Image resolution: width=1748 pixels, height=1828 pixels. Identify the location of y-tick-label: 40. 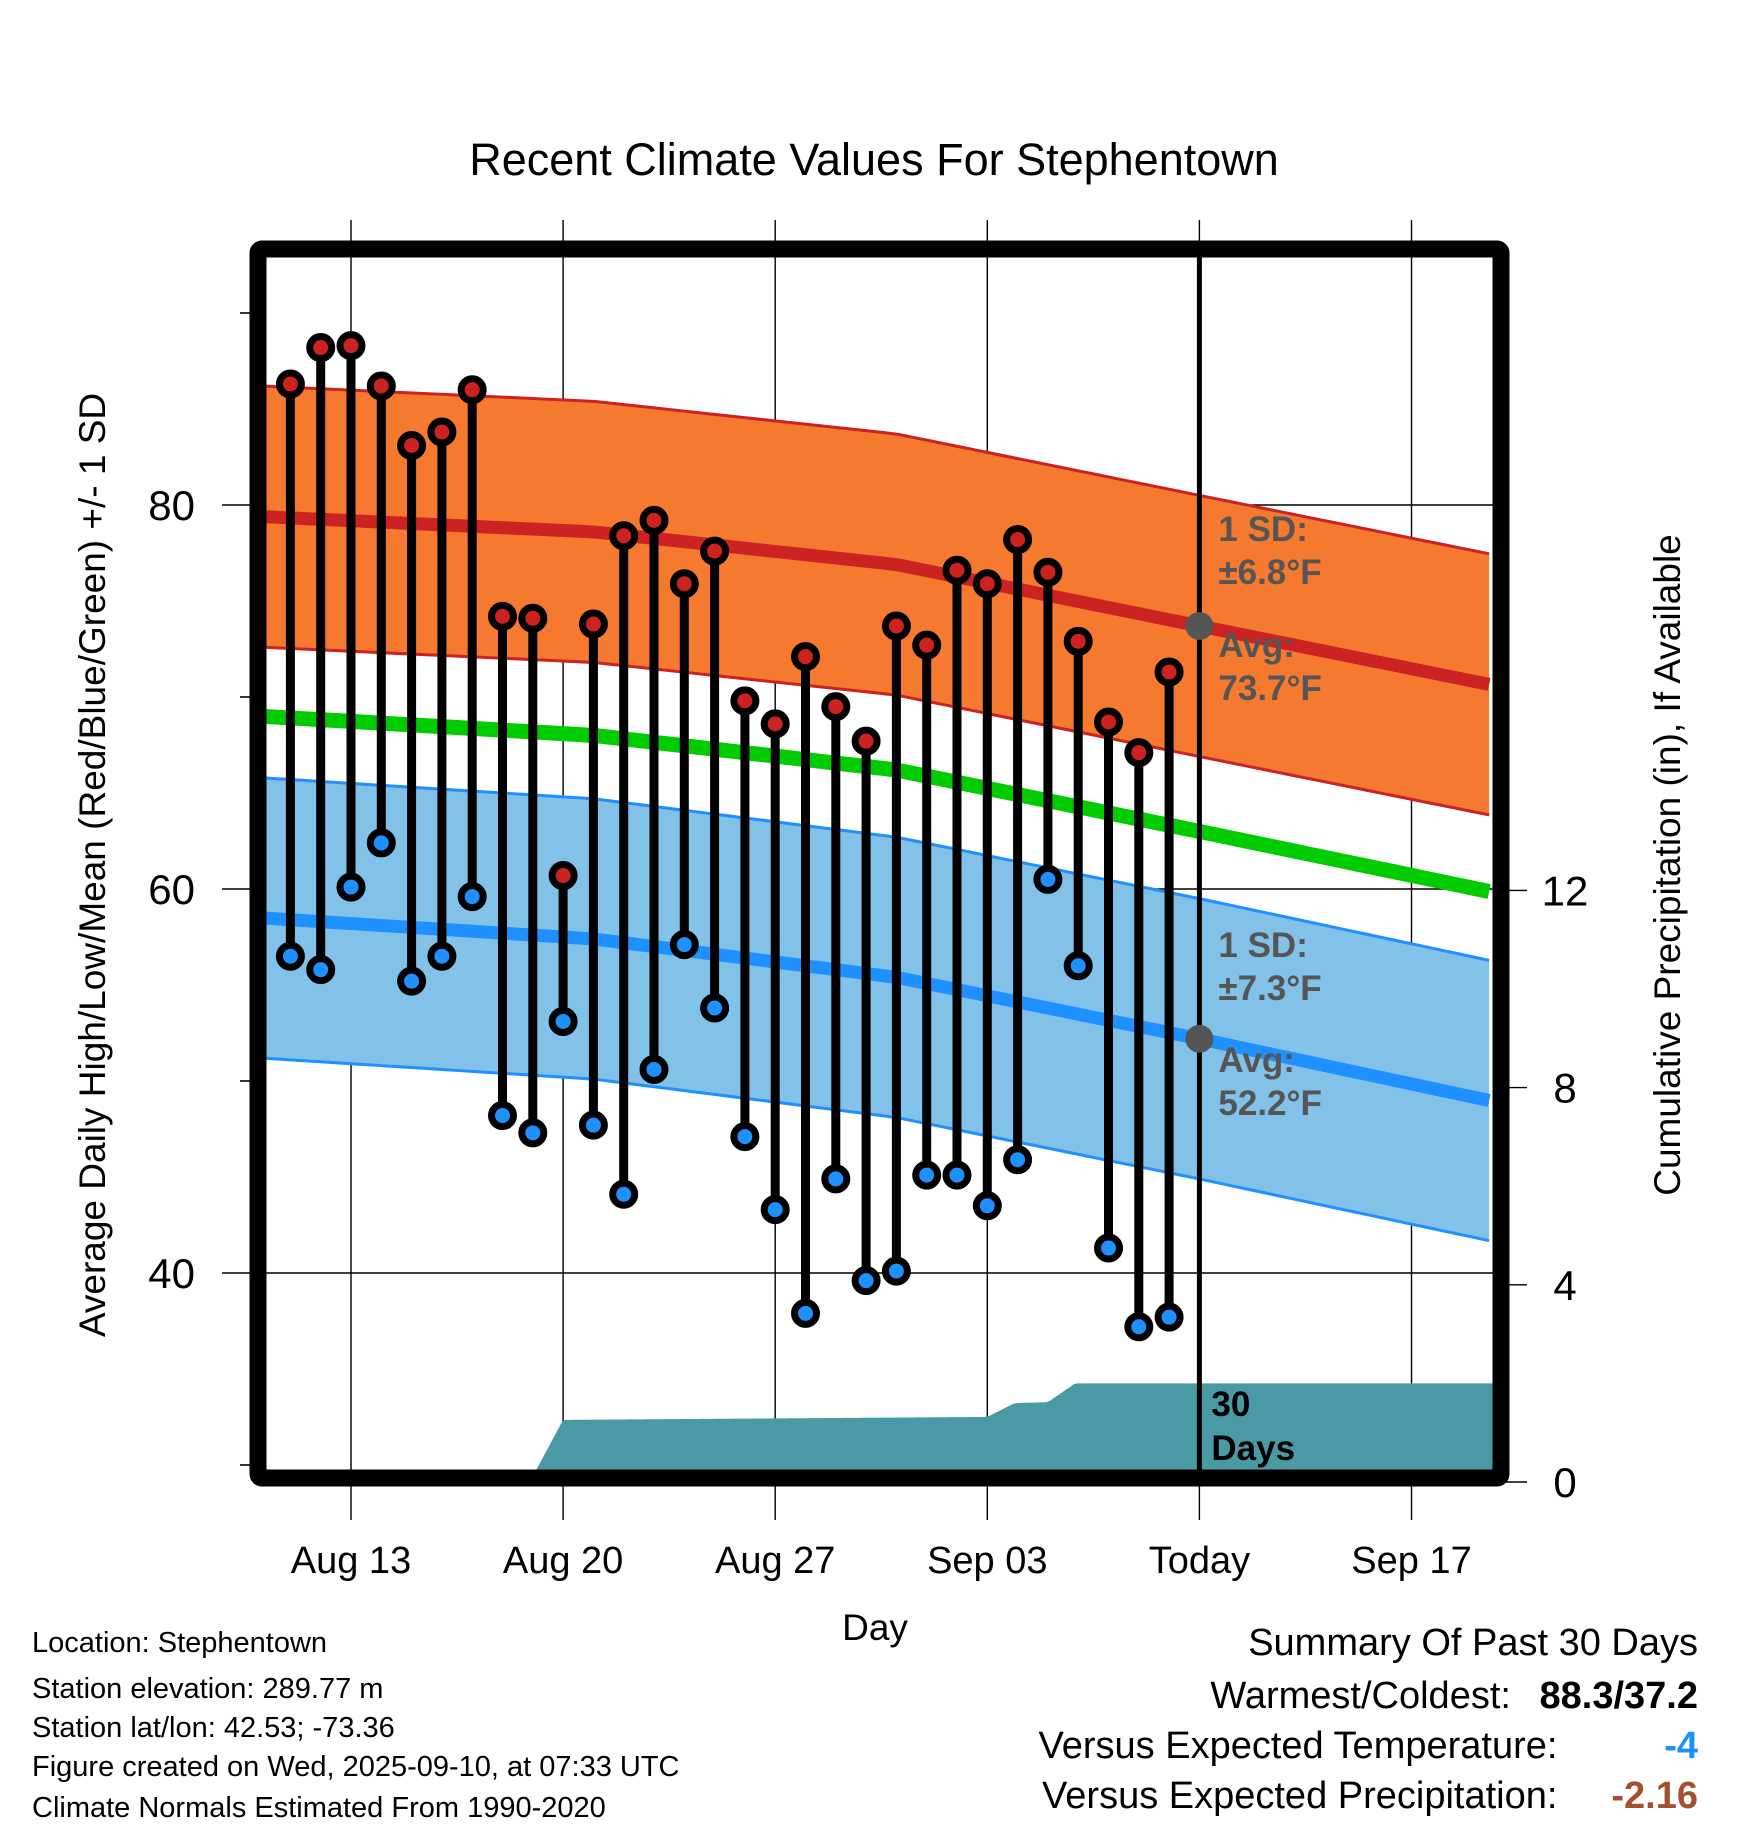
(171, 1273).